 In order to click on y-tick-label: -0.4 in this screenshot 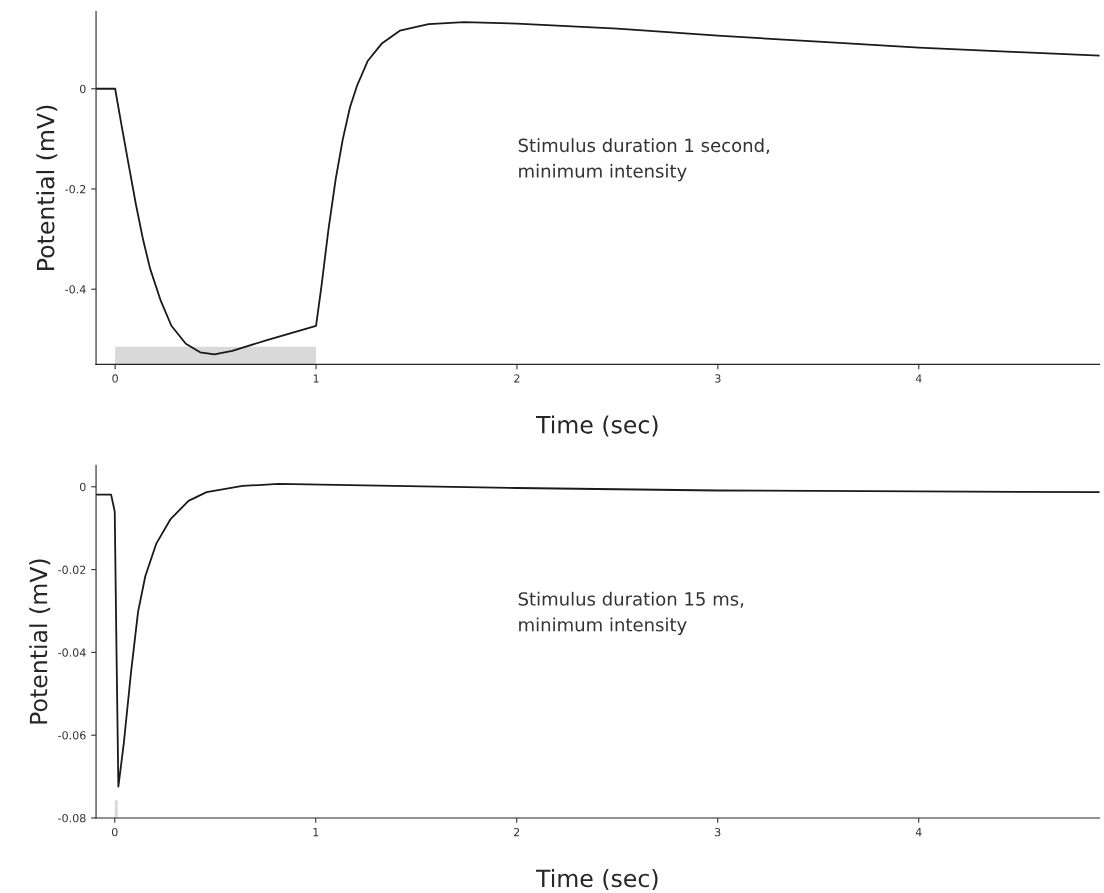, I will do `click(75, 289)`.